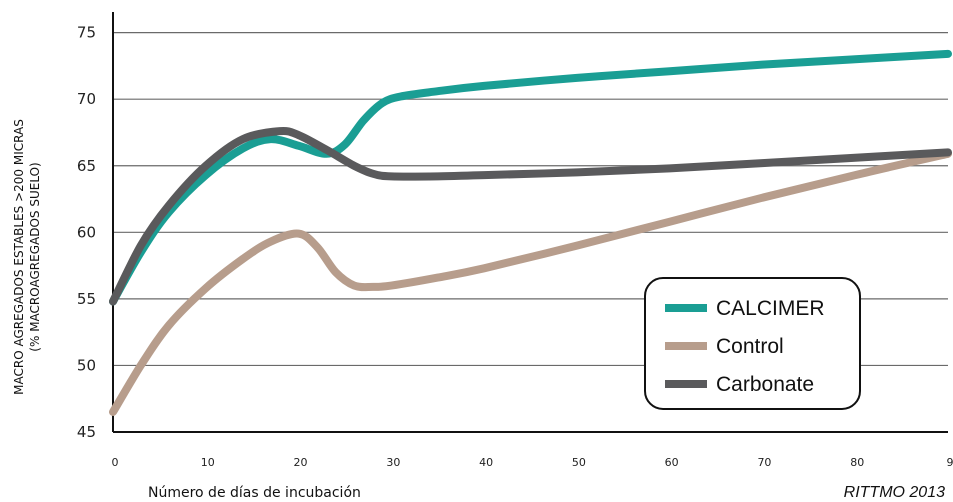  I want to click on legend-label-control: Control, so click(750, 346).